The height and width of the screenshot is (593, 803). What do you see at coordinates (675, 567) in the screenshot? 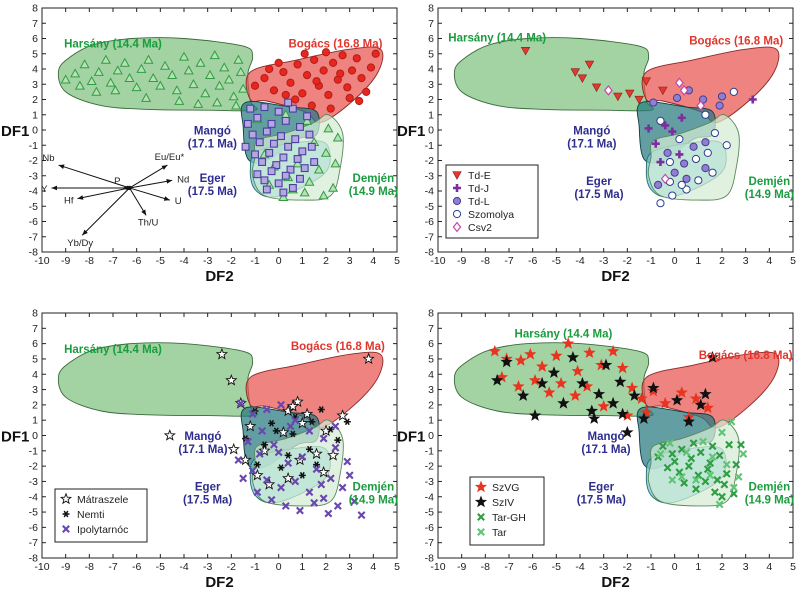
I see `x-tick-label: 0` at bounding box center [675, 567].